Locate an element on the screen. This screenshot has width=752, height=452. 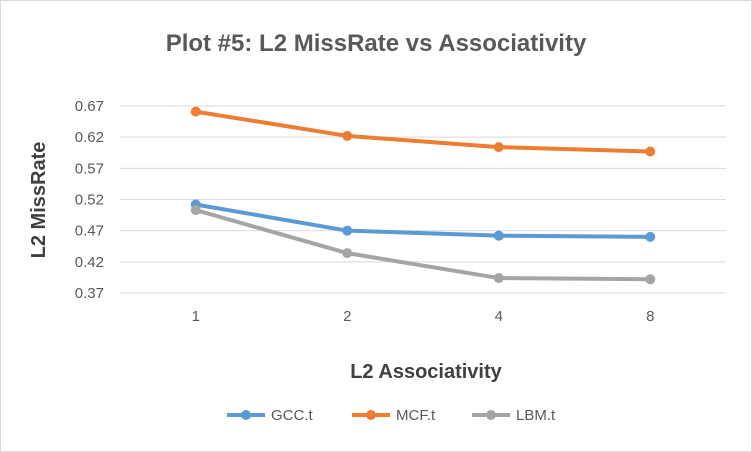
y-tick-label: 0.67 is located at coordinates (89, 106).